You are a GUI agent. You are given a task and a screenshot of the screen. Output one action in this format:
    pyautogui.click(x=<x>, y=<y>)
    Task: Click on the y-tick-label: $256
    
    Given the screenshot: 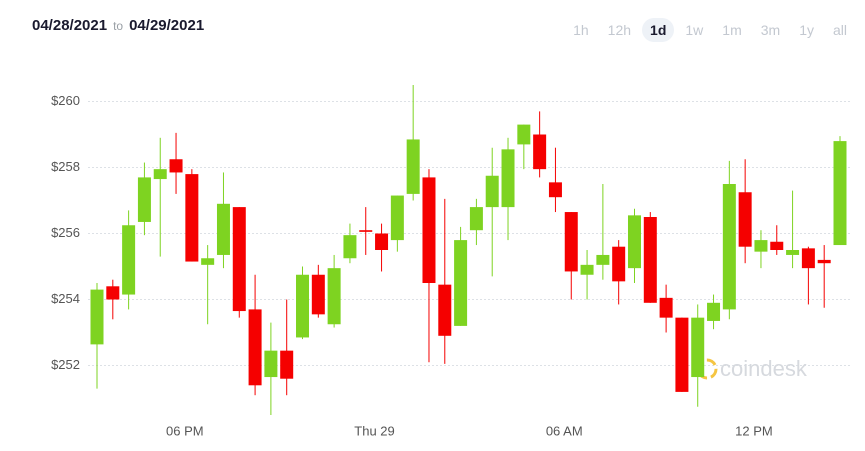 What is the action you would take?
    pyautogui.click(x=65, y=232)
    